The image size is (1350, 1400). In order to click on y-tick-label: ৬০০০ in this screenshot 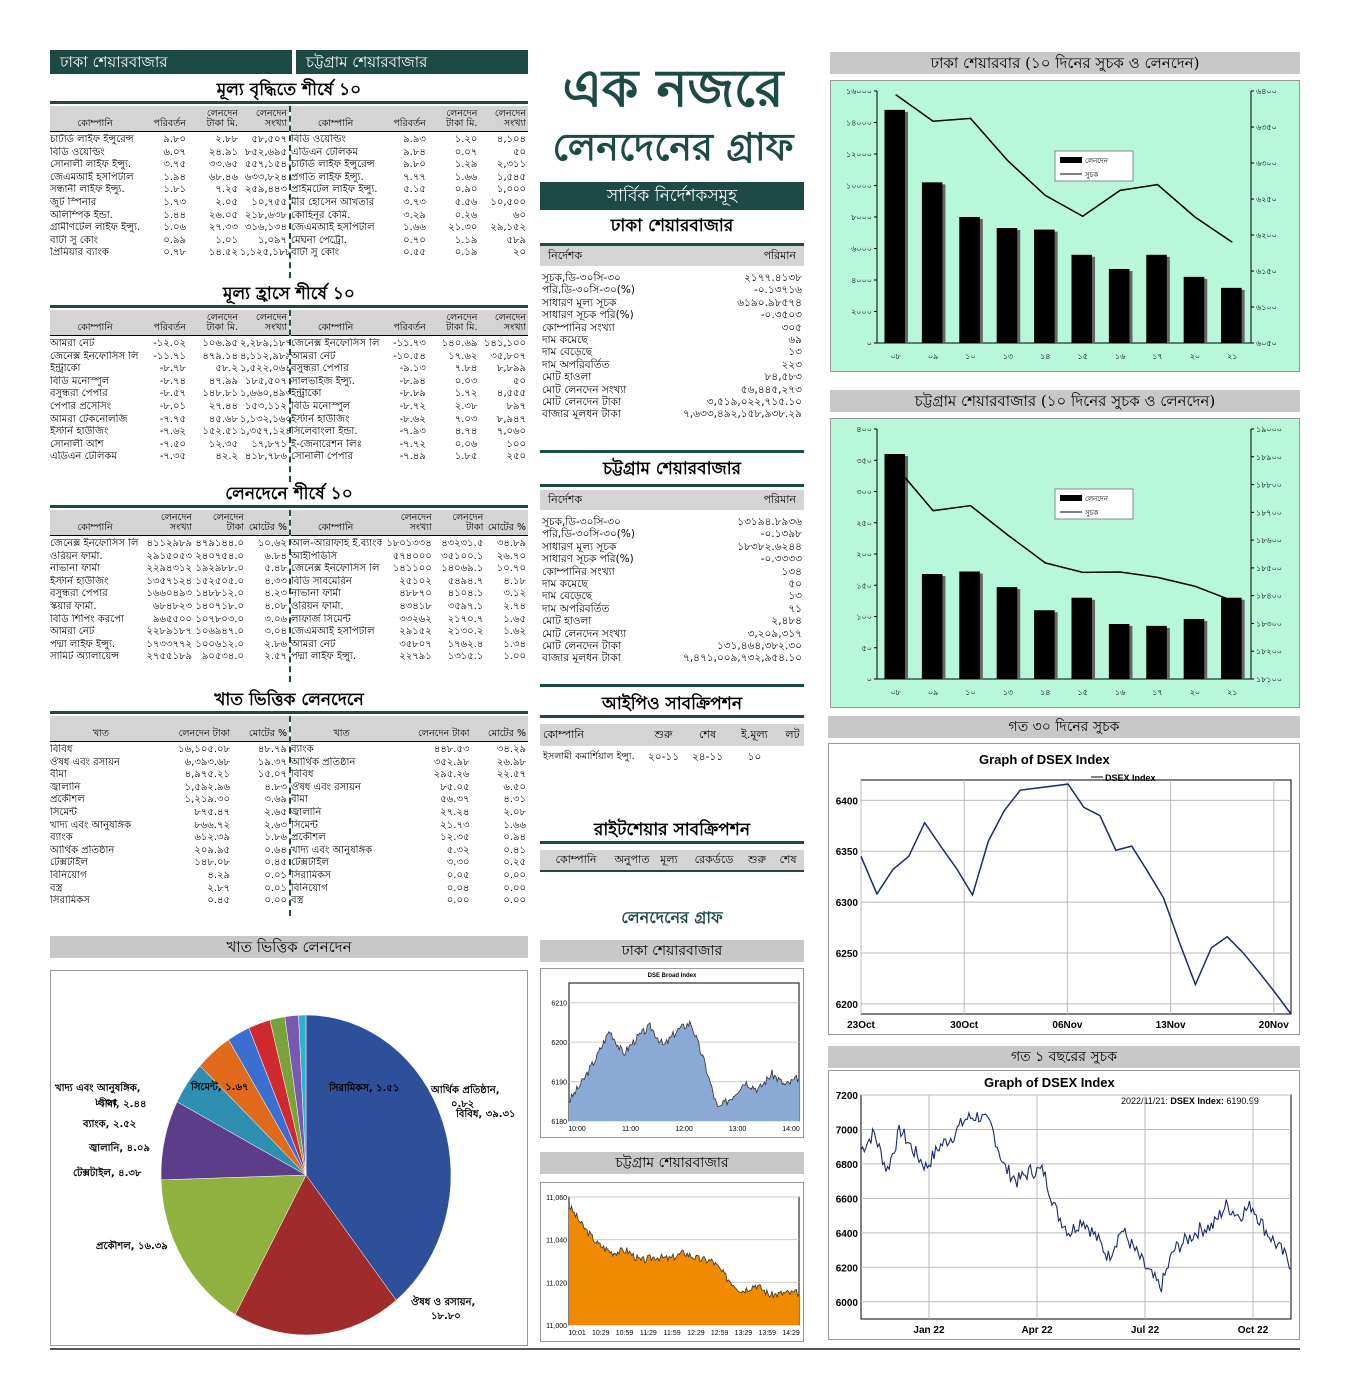, I will do `click(861, 249)`.